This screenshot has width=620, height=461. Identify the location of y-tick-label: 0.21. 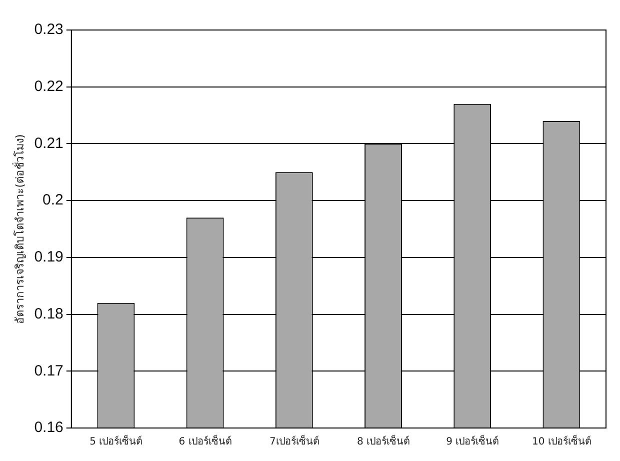
(49, 143).